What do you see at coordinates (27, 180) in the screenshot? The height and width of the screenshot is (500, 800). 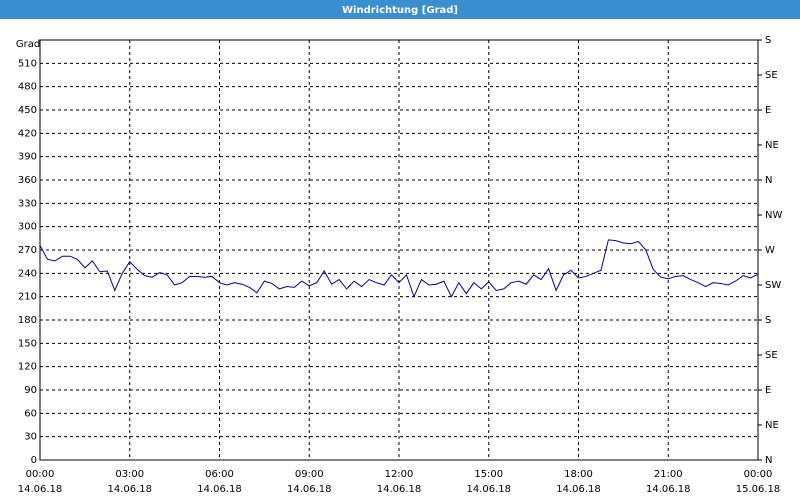 I see `y-tick-label: 360` at bounding box center [27, 180].